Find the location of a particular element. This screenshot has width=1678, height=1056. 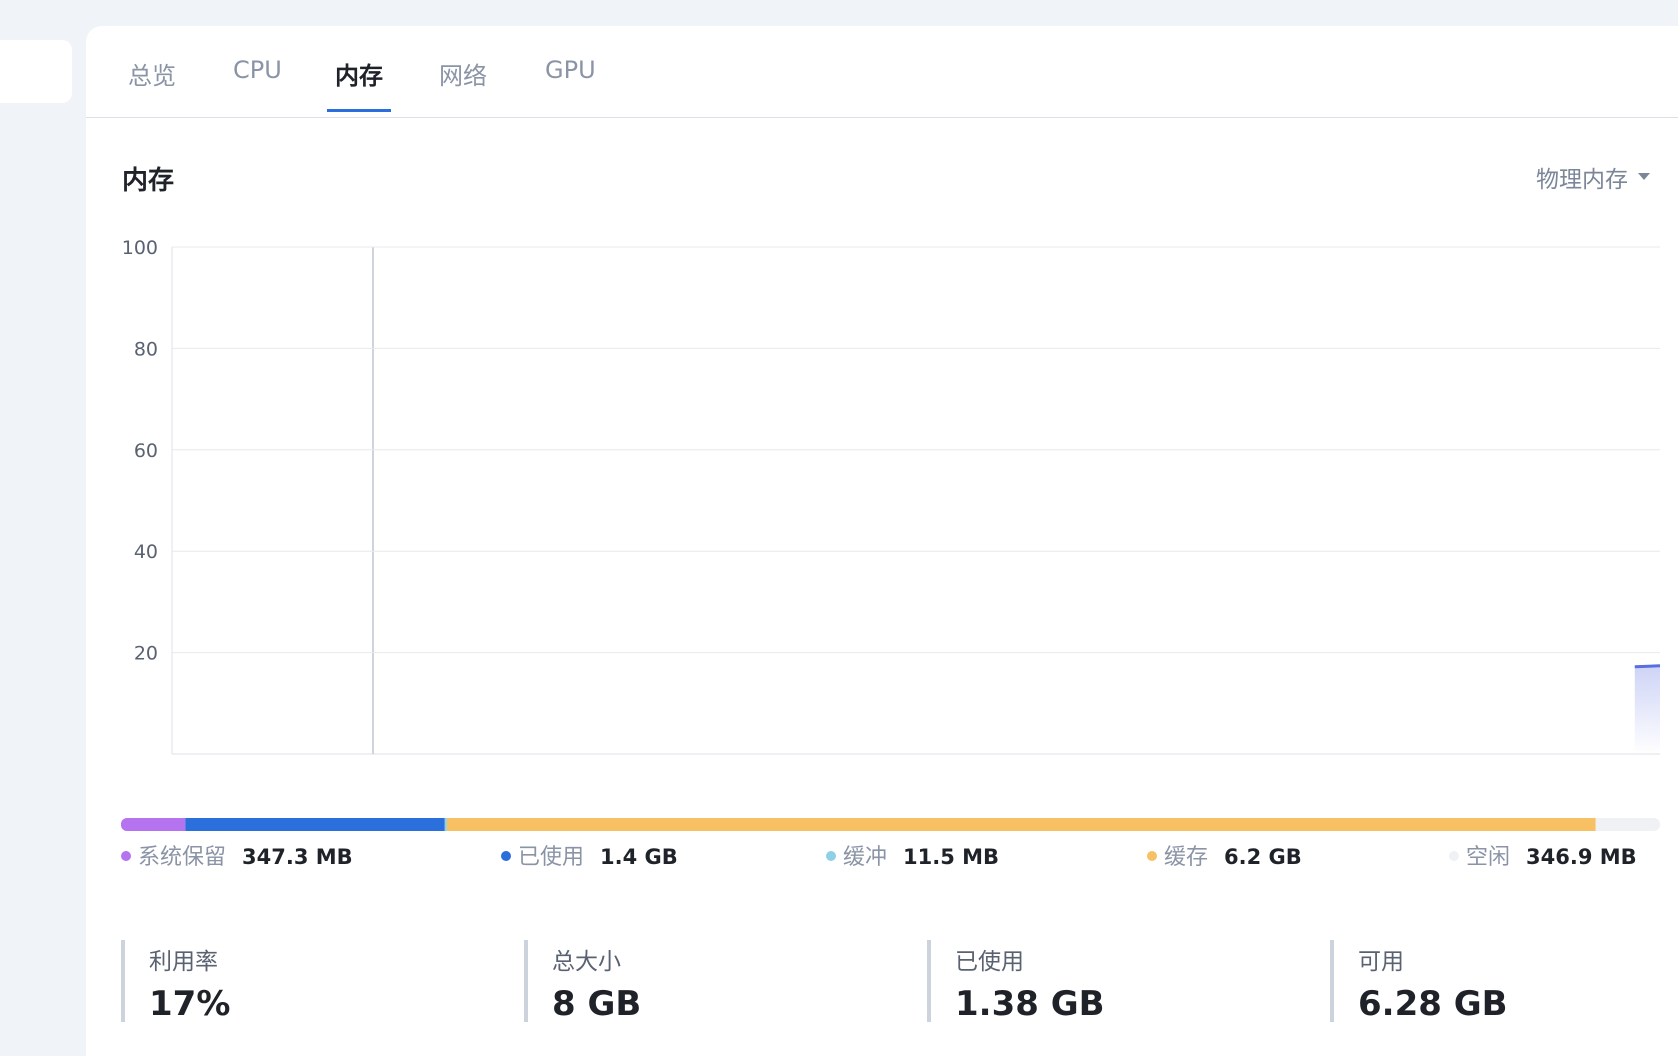

legend-label: 系统保留 is located at coordinates (182, 857).